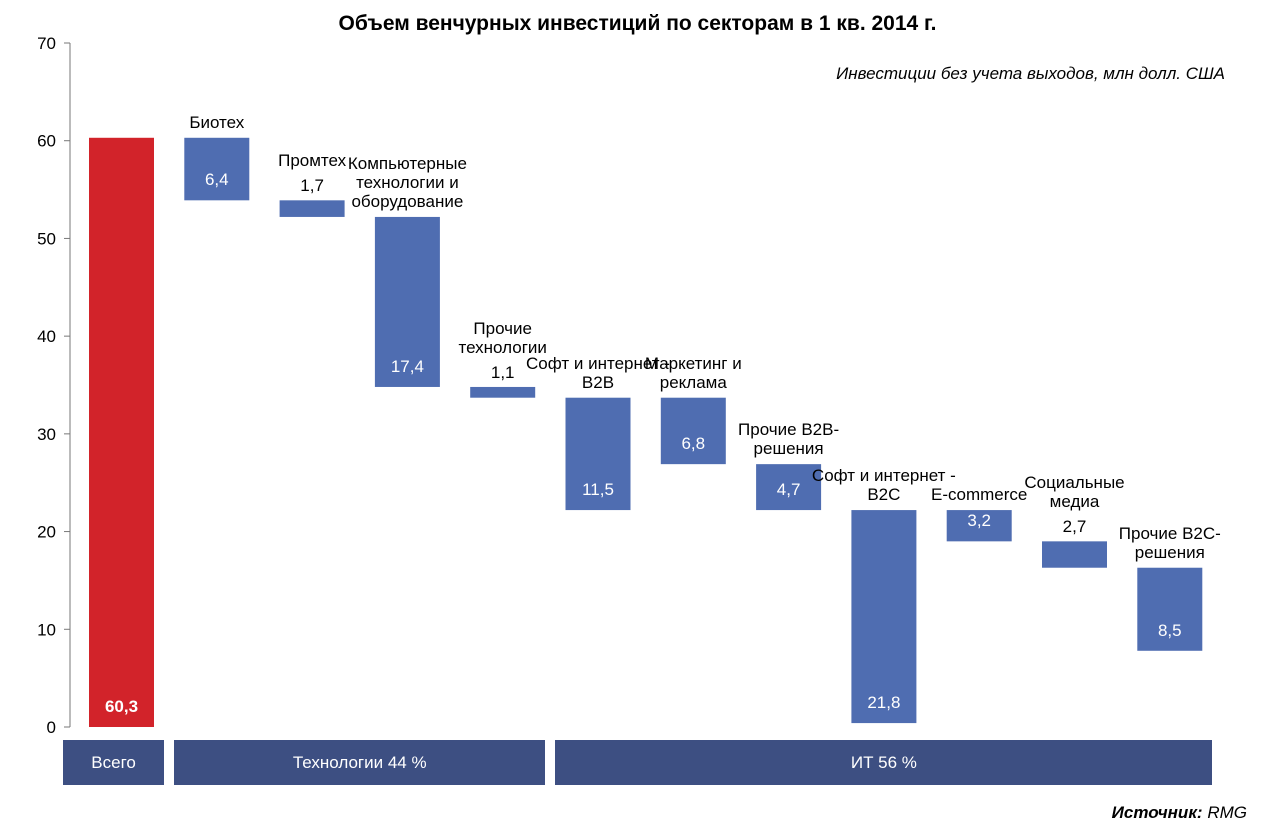 The height and width of the screenshot is (833, 1275). I want to click on category-label: Прочие технологии, so click(502, 337).